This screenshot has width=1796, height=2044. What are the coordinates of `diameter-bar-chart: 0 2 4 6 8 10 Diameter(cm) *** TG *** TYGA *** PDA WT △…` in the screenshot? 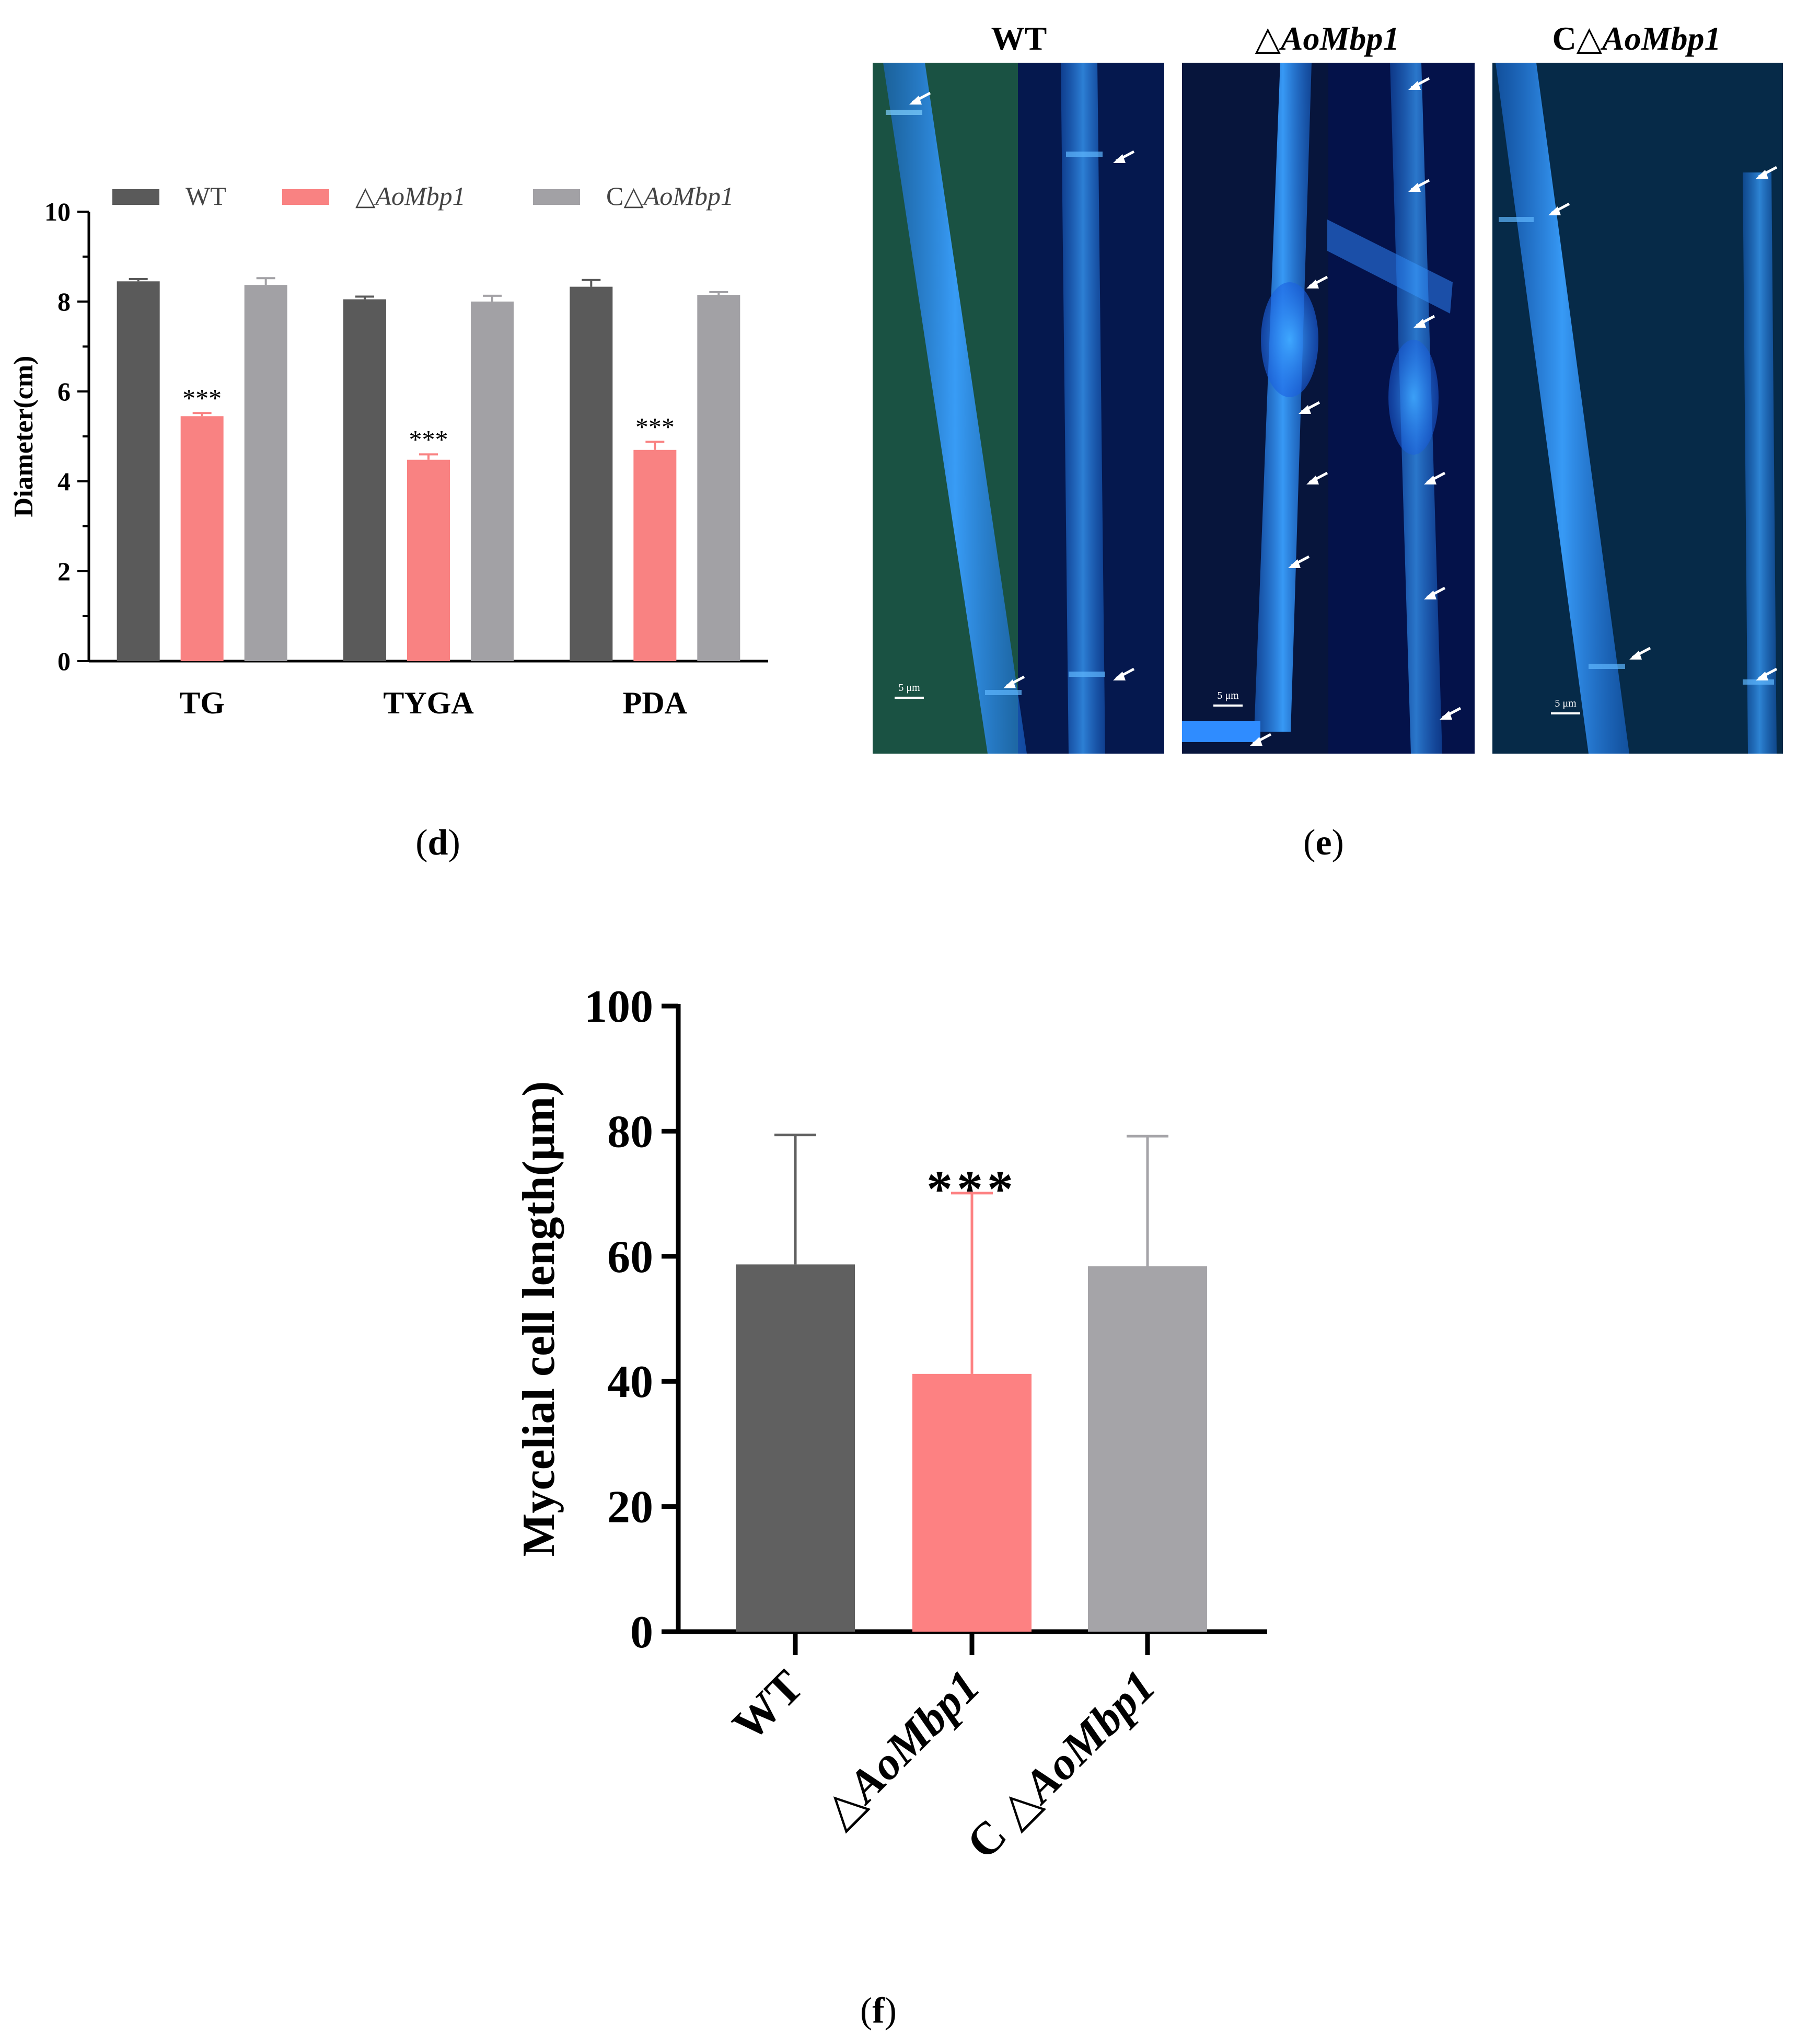 It's located at (388, 450).